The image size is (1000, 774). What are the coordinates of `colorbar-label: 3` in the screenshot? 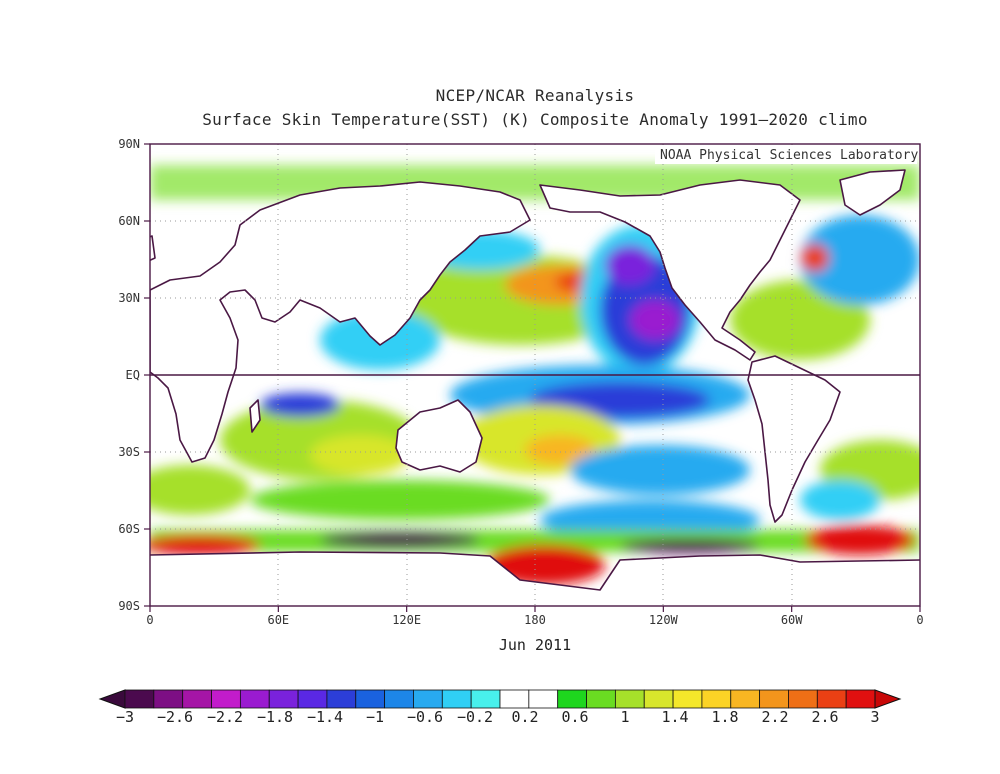 It's located at (874, 717).